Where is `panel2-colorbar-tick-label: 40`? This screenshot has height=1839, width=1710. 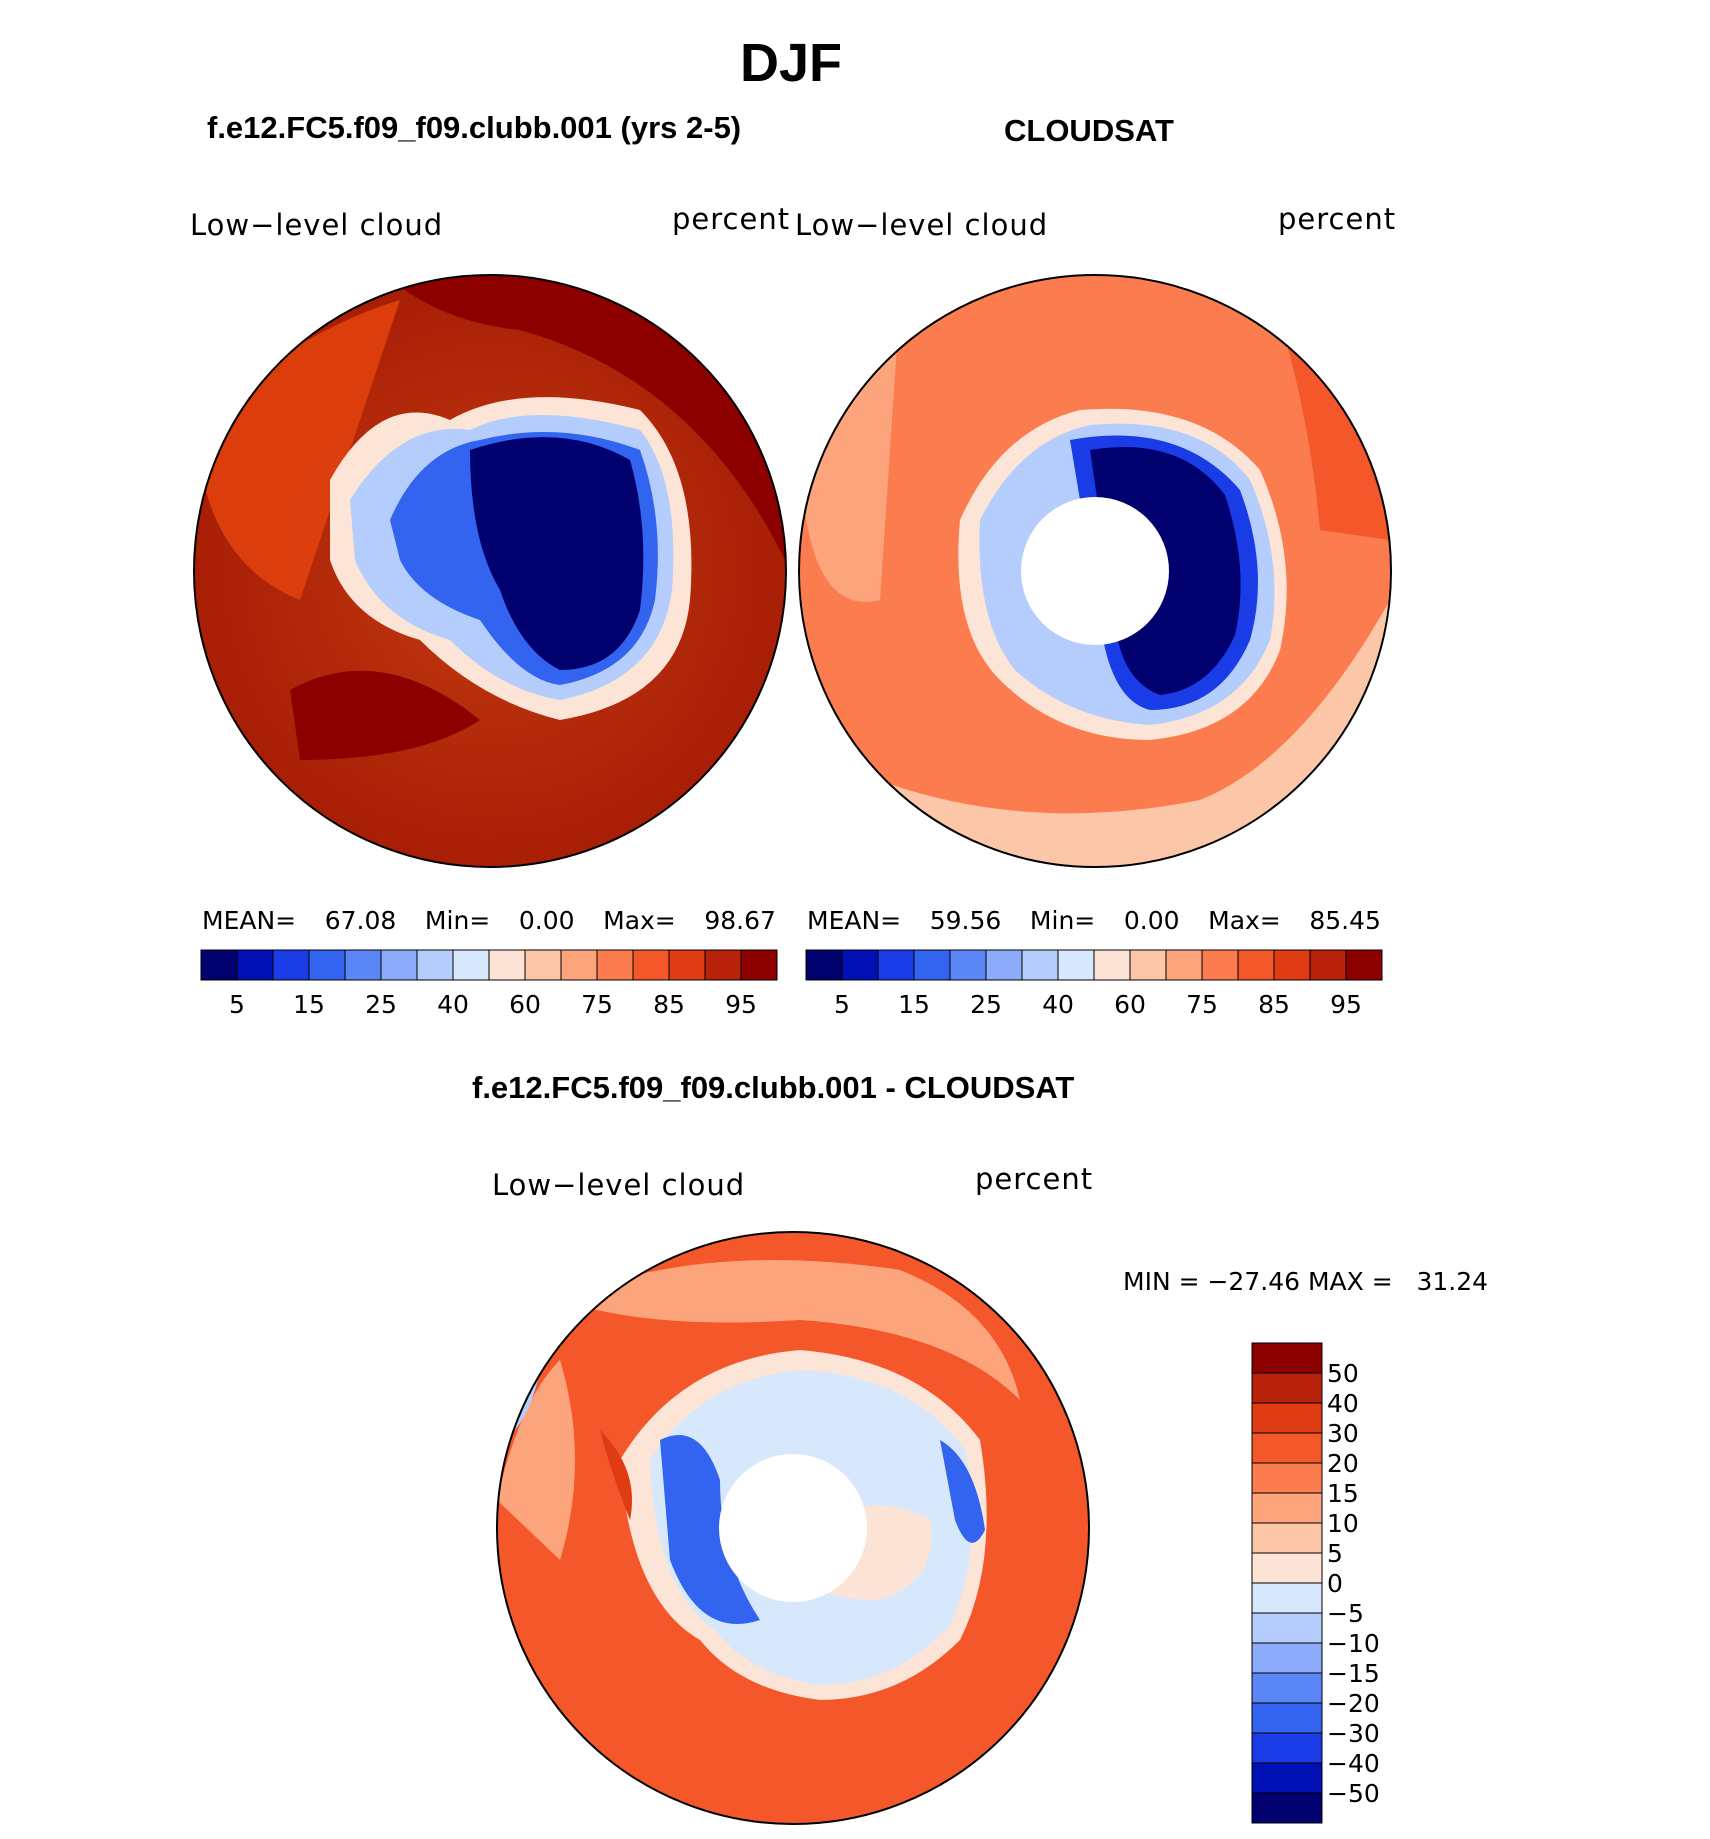 panel2-colorbar-tick-label: 40 is located at coordinates (1058, 1004).